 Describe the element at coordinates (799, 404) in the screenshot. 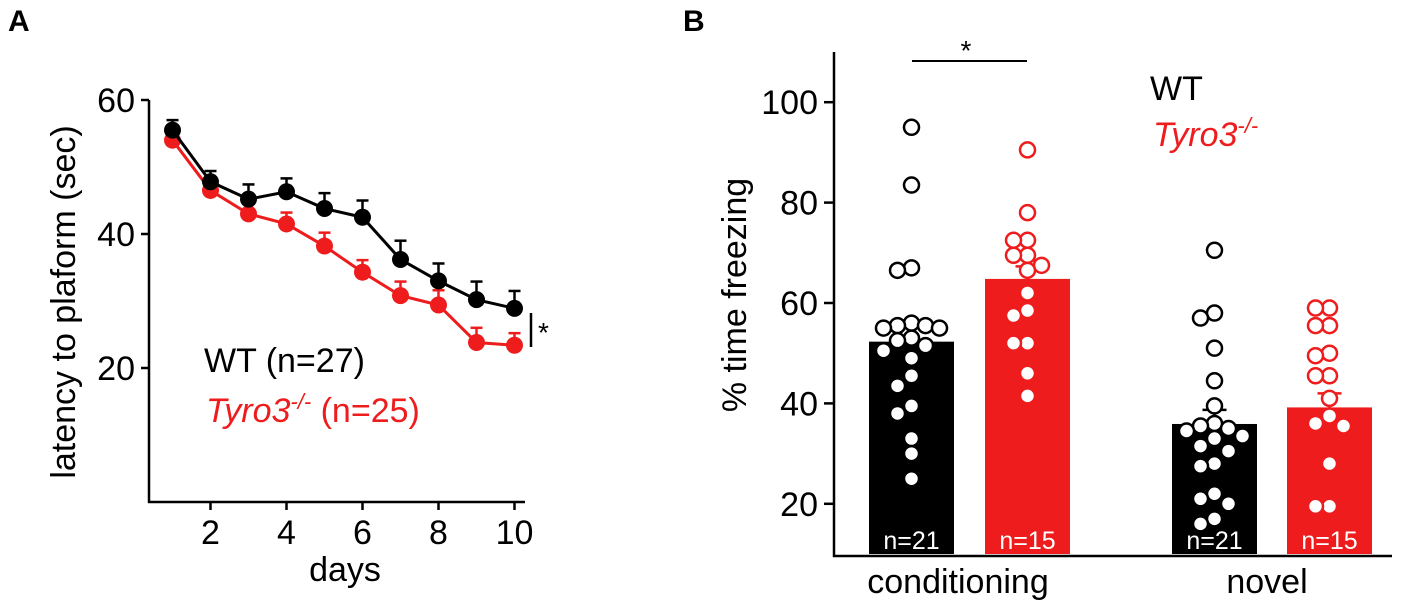

I see `y-tick-label-b-40: 40` at that location.